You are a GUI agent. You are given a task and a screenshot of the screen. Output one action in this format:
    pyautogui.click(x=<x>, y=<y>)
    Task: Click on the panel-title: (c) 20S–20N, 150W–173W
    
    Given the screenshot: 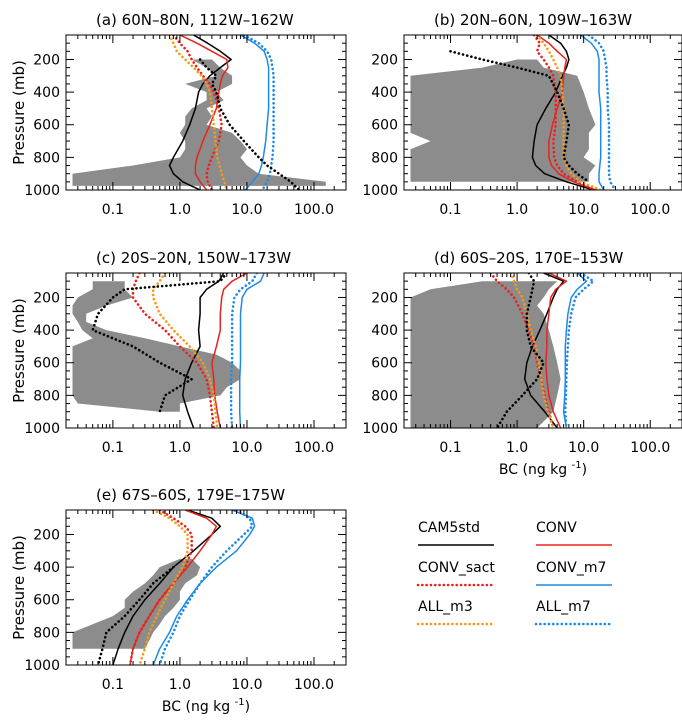 What is the action you would take?
    pyautogui.click(x=193, y=258)
    